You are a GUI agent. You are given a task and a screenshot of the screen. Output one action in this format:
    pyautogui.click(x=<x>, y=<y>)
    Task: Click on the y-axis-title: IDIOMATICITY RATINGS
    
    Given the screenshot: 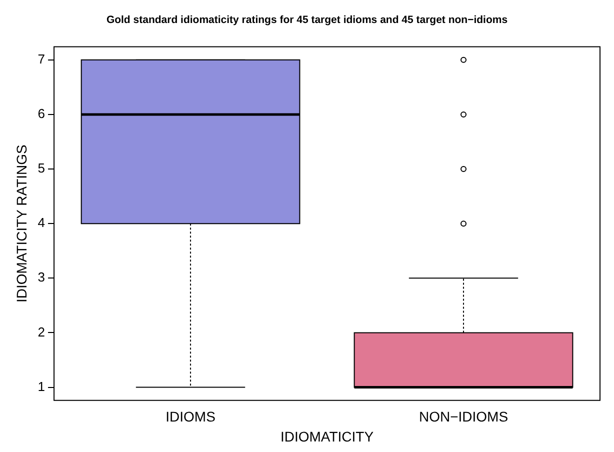 What is the action you would take?
    pyautogui.click(x=21, y=223)
    